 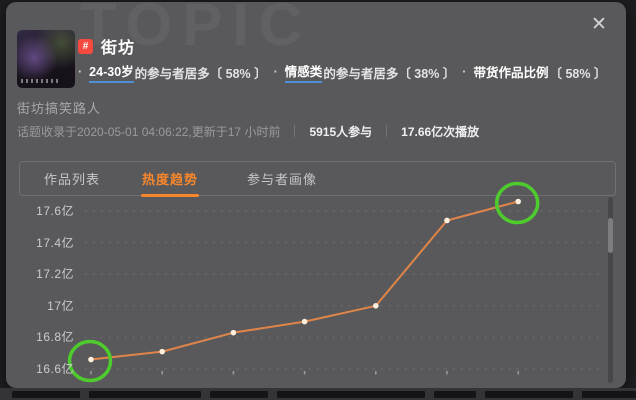 What do you see at coordinates (72, 179) in the screenshot?
I see `tab-works-list: 作品列表` at bounding box center [72, 179].